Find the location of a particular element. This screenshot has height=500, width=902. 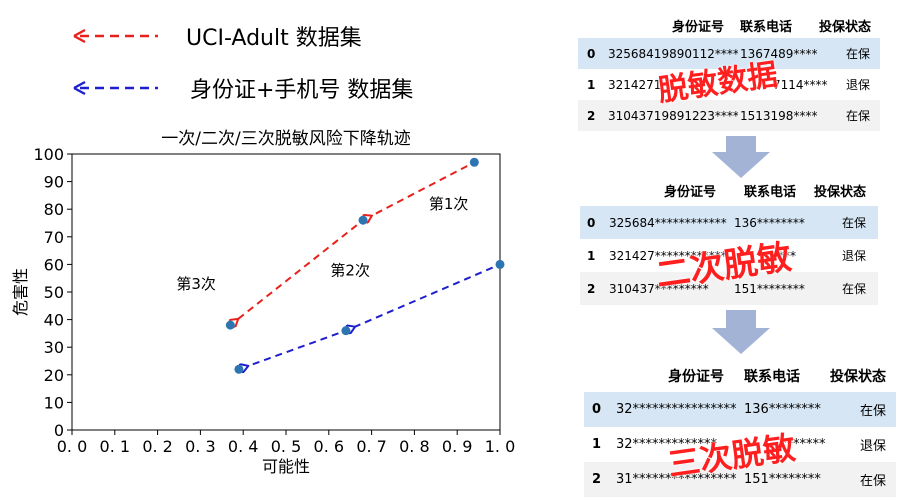

y-tick-label: 30 is located at coordinates (54, 347).